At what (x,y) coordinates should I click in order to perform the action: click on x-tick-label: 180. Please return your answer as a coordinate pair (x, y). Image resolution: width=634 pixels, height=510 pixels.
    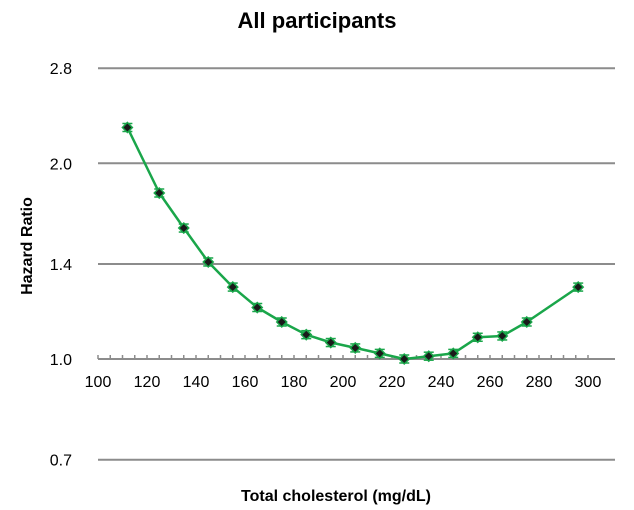
    Looking at the image, I should click on (294, 382).